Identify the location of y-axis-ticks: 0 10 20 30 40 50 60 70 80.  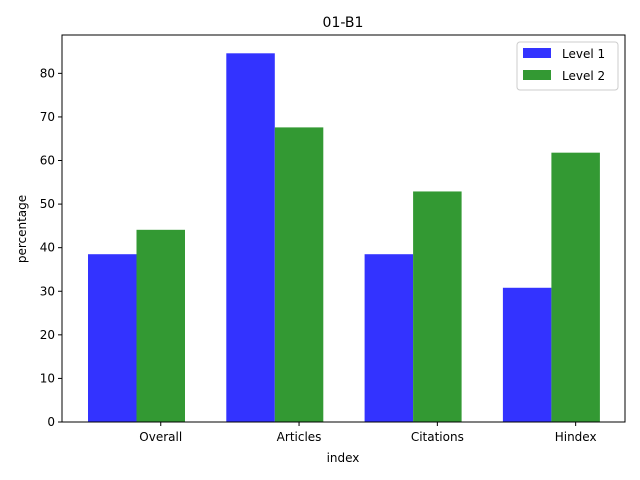
(51, 247).